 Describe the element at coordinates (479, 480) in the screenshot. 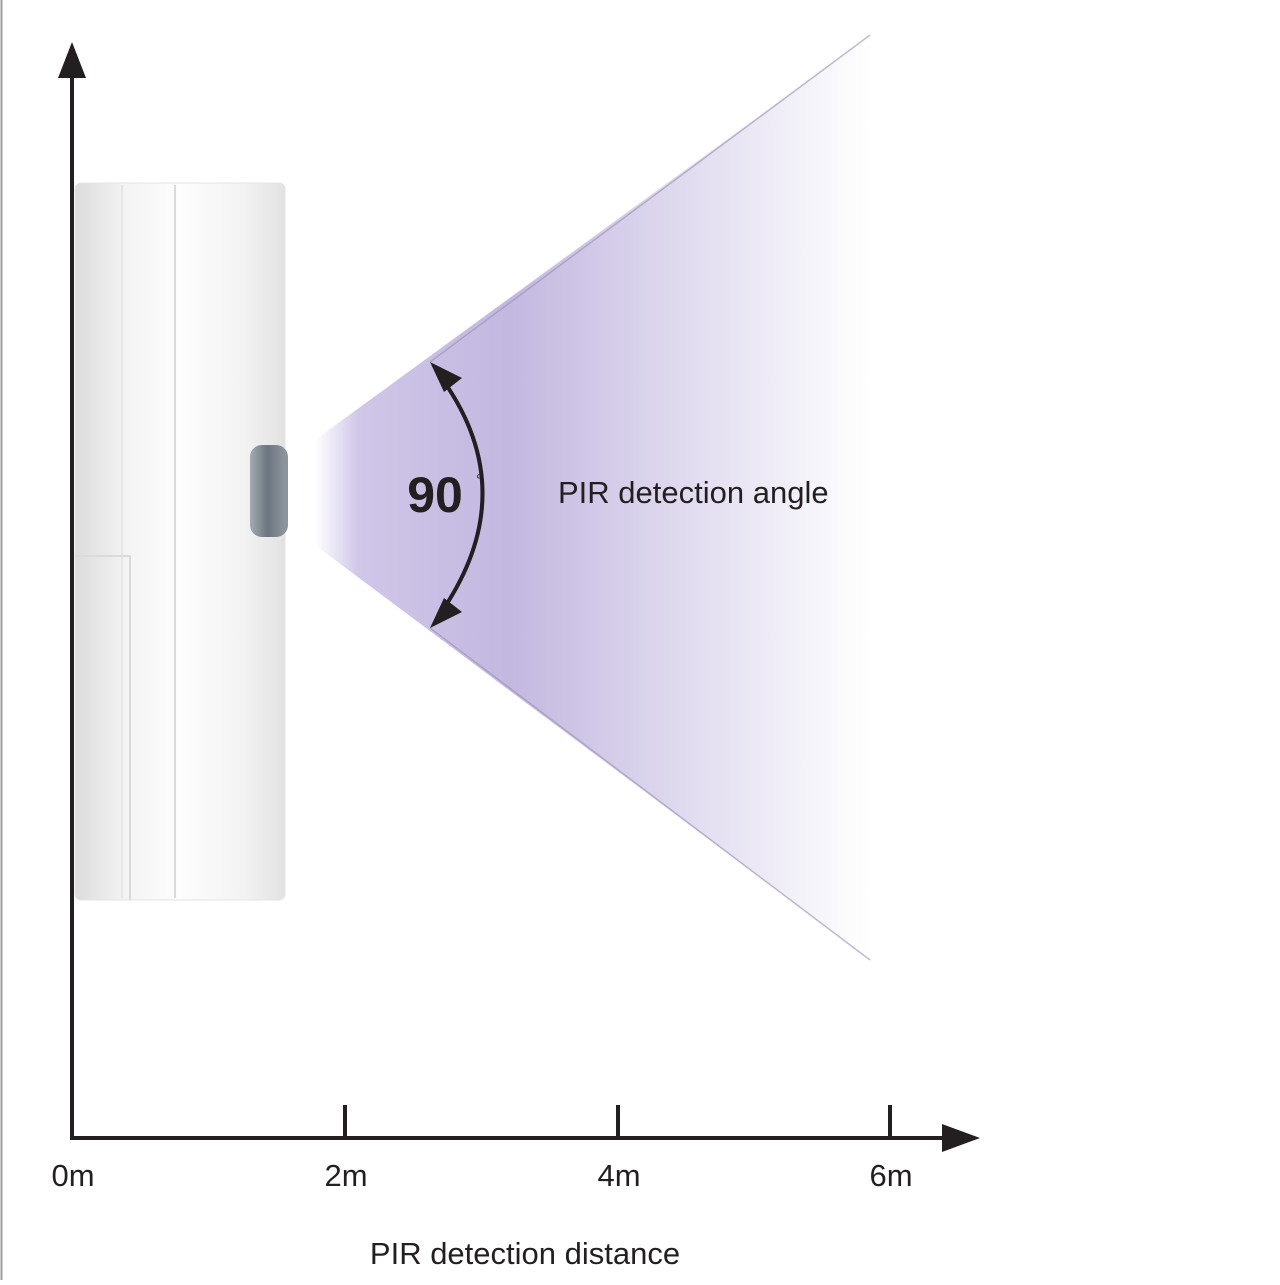

I see `angle-unit: °` at that location.